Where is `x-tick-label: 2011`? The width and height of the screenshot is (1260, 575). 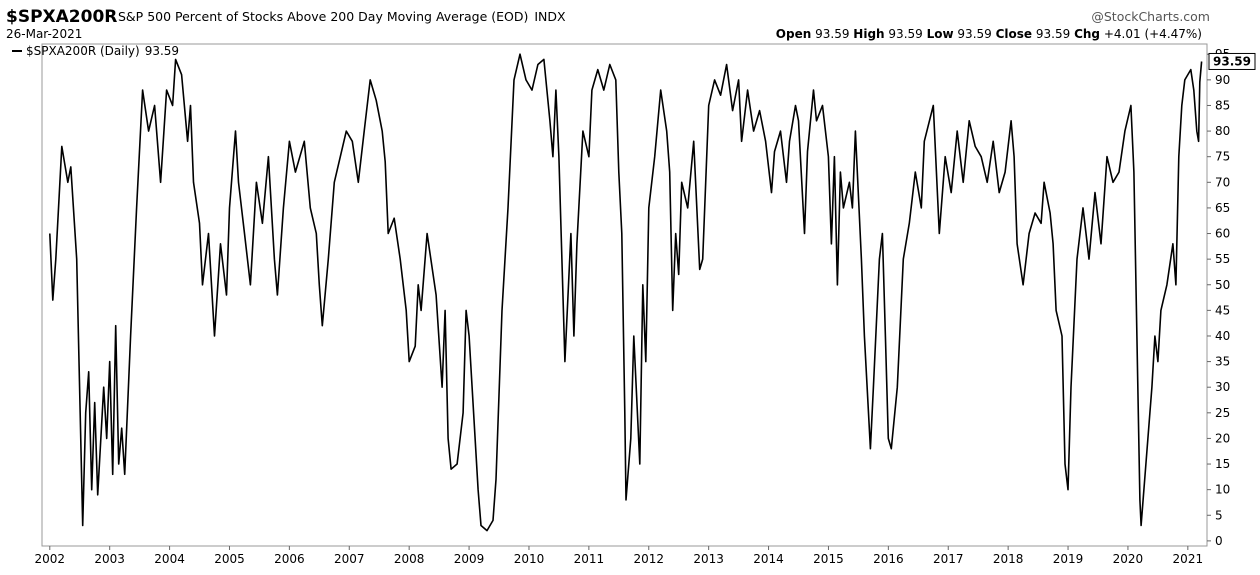
x-tick-label: 2011 is located at coordinates (589, 559).